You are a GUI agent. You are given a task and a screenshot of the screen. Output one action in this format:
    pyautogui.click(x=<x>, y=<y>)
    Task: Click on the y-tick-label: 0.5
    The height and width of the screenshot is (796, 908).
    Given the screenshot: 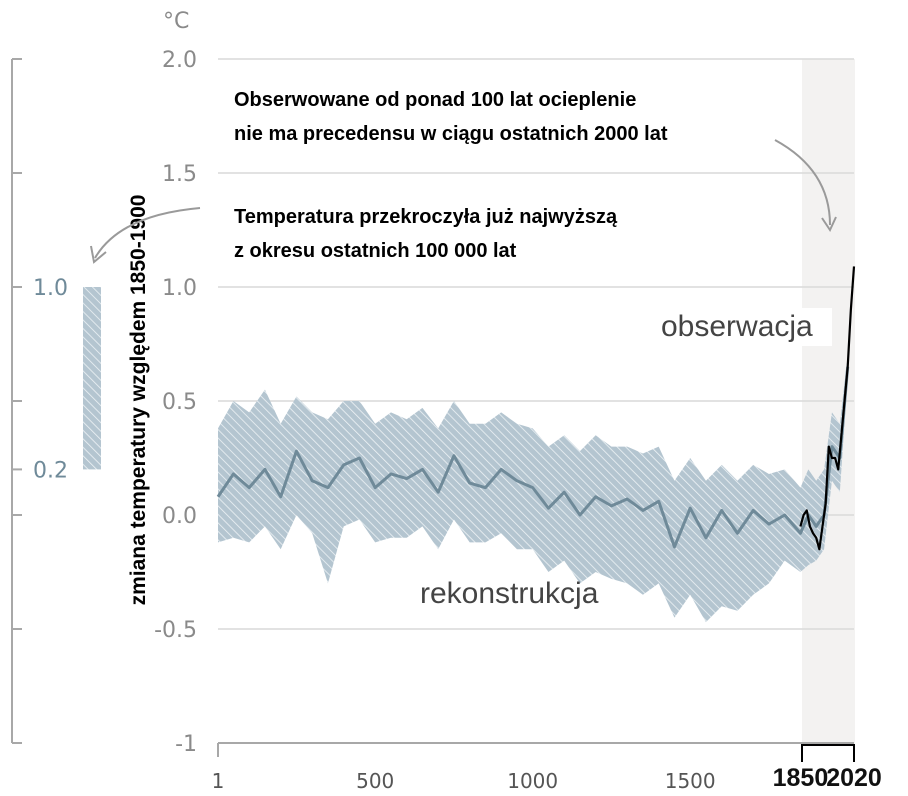 What is the action you would take?
    pyautogui.click(x=179, y=402)
    